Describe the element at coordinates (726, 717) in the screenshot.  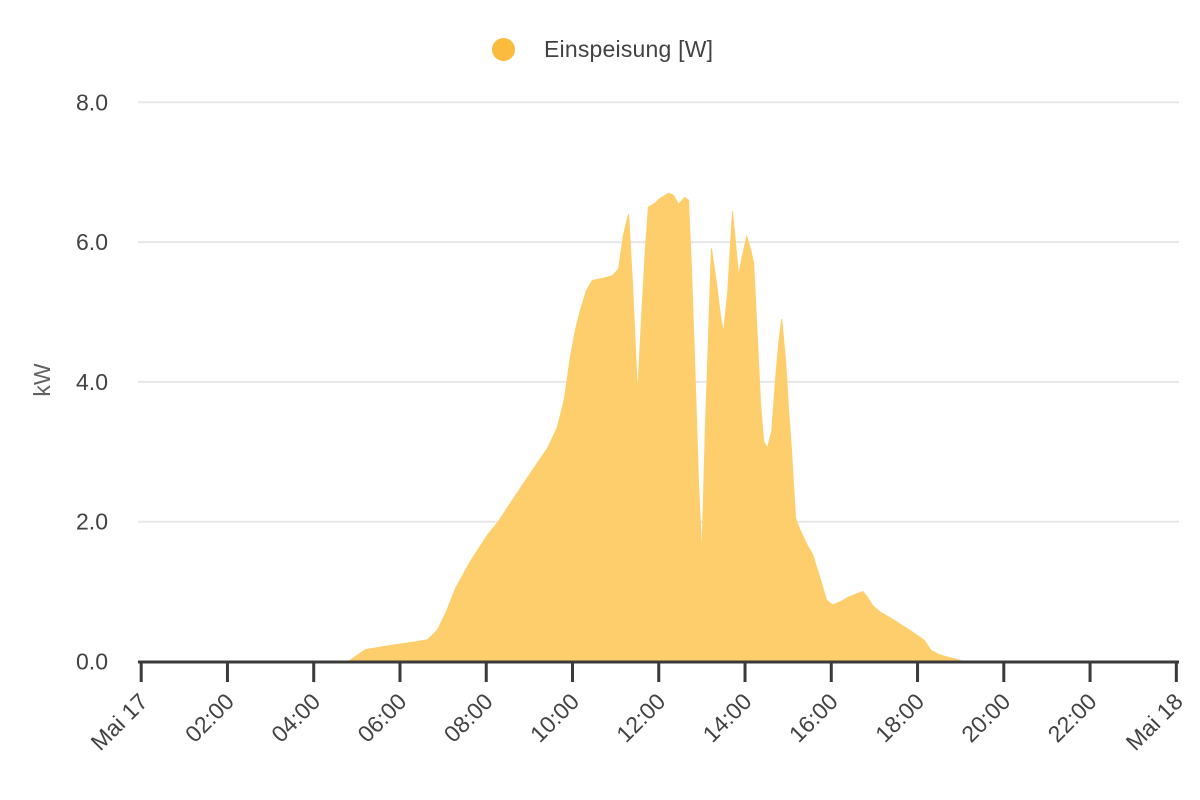
I see `x-tick-label: 14:00` at that location.